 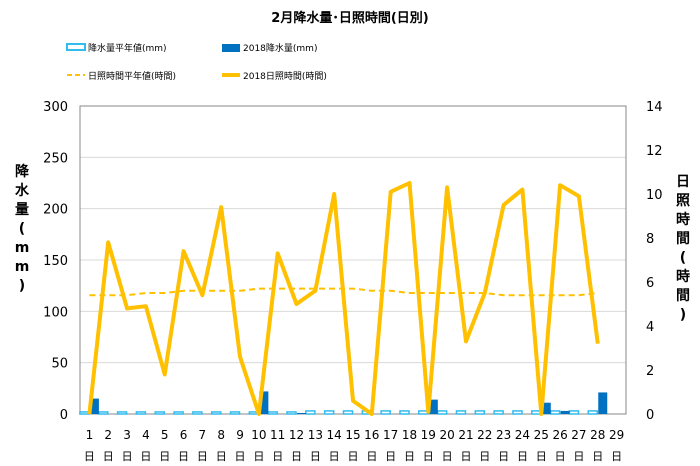 What do you see at coordinates (55, 158) in the screenshot?
I see `left-tick-label: 250` at bounding box center [55, 158].